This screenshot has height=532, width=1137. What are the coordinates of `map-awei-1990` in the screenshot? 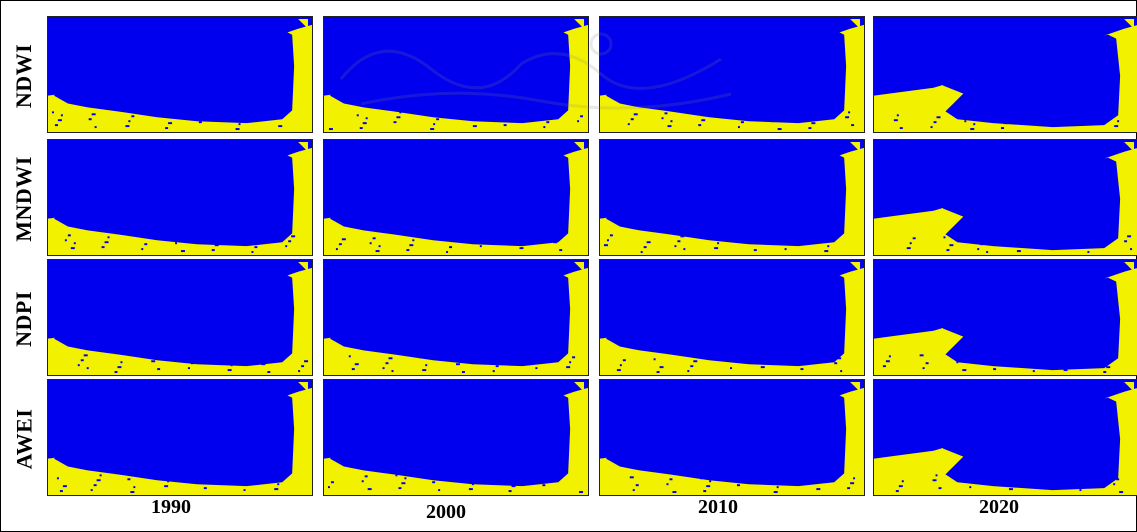 It's located at (180, 437).